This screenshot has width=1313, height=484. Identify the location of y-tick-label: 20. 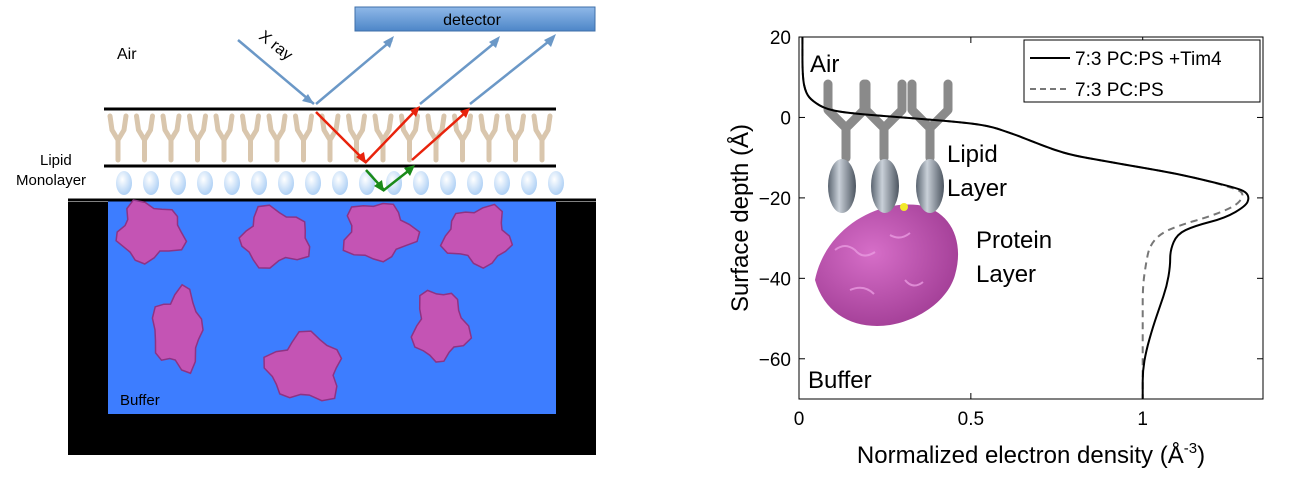
(780, 38).